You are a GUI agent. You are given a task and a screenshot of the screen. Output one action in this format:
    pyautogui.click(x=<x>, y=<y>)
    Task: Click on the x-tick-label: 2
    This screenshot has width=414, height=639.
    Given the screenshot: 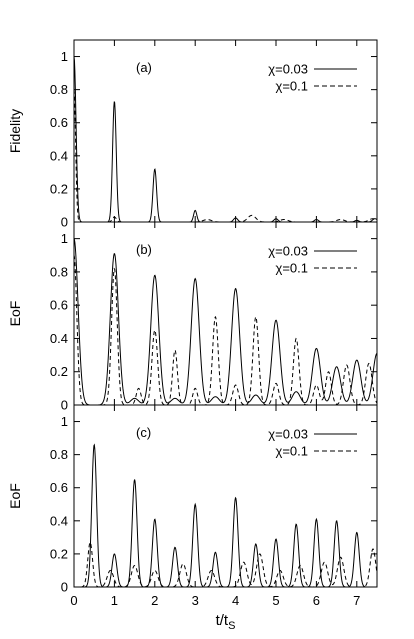 What is the action you would take?
    pyautogui.click(x=154, y=600)
    